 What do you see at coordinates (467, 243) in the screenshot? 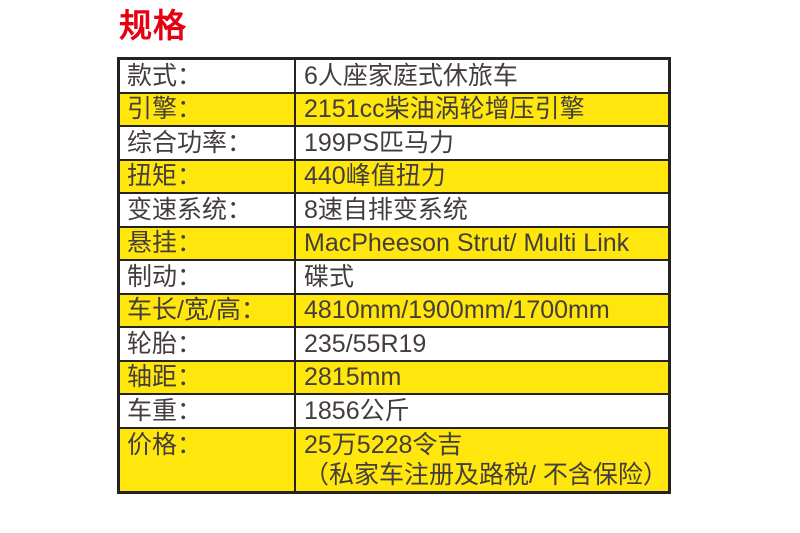
I see `spec-value-line: MacPheeson Strut/ Multi Link` at bounding box center [467, 243].